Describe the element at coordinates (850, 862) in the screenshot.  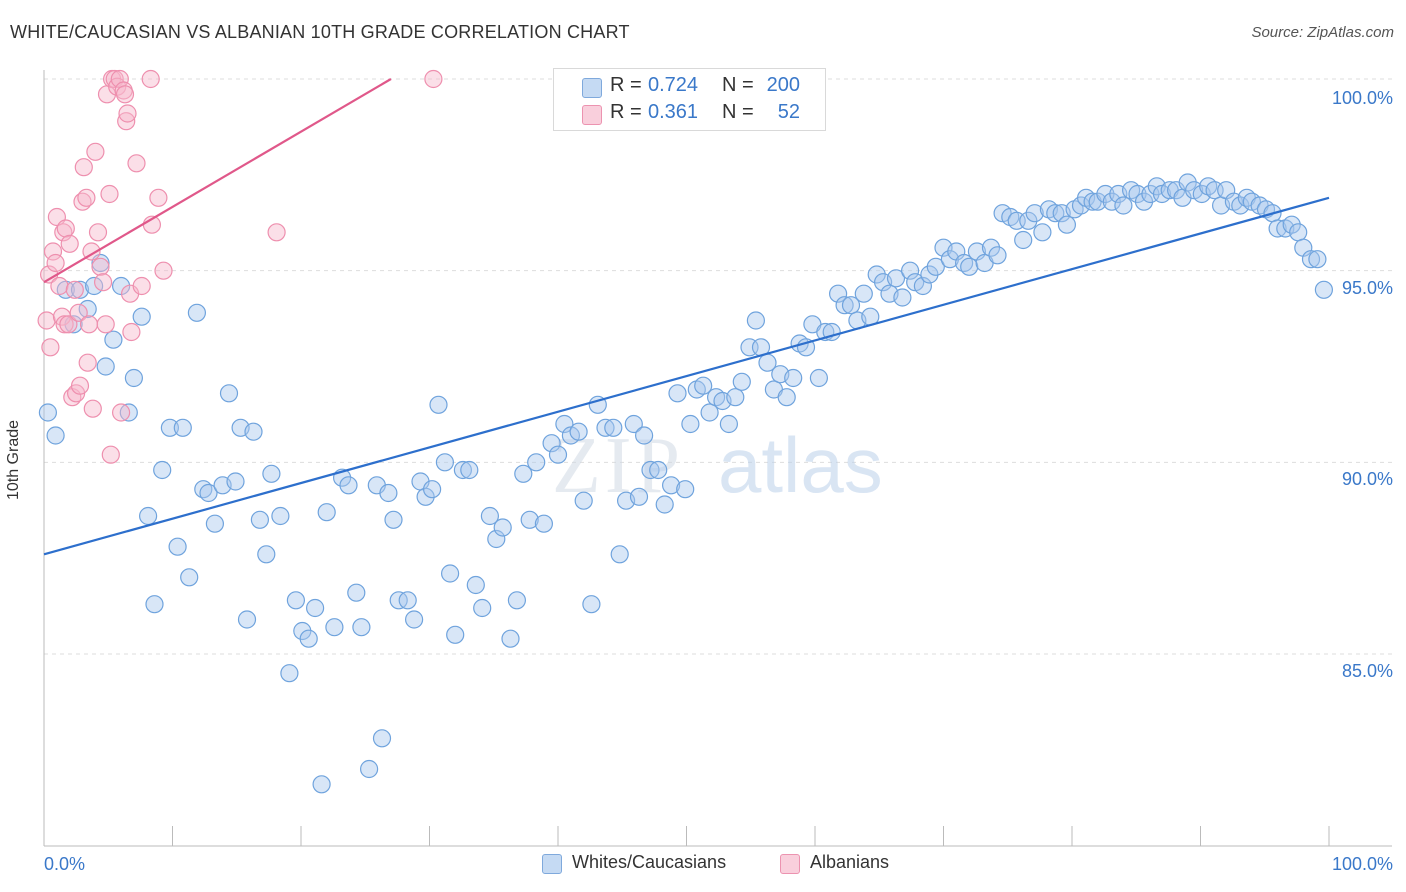
I see `series-label-albanians: Albanians` at that location.